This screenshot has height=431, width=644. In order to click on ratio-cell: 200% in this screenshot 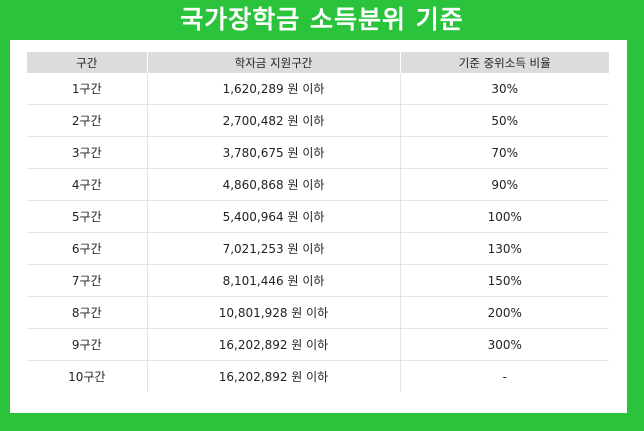, I will do `click(504, 312)`.